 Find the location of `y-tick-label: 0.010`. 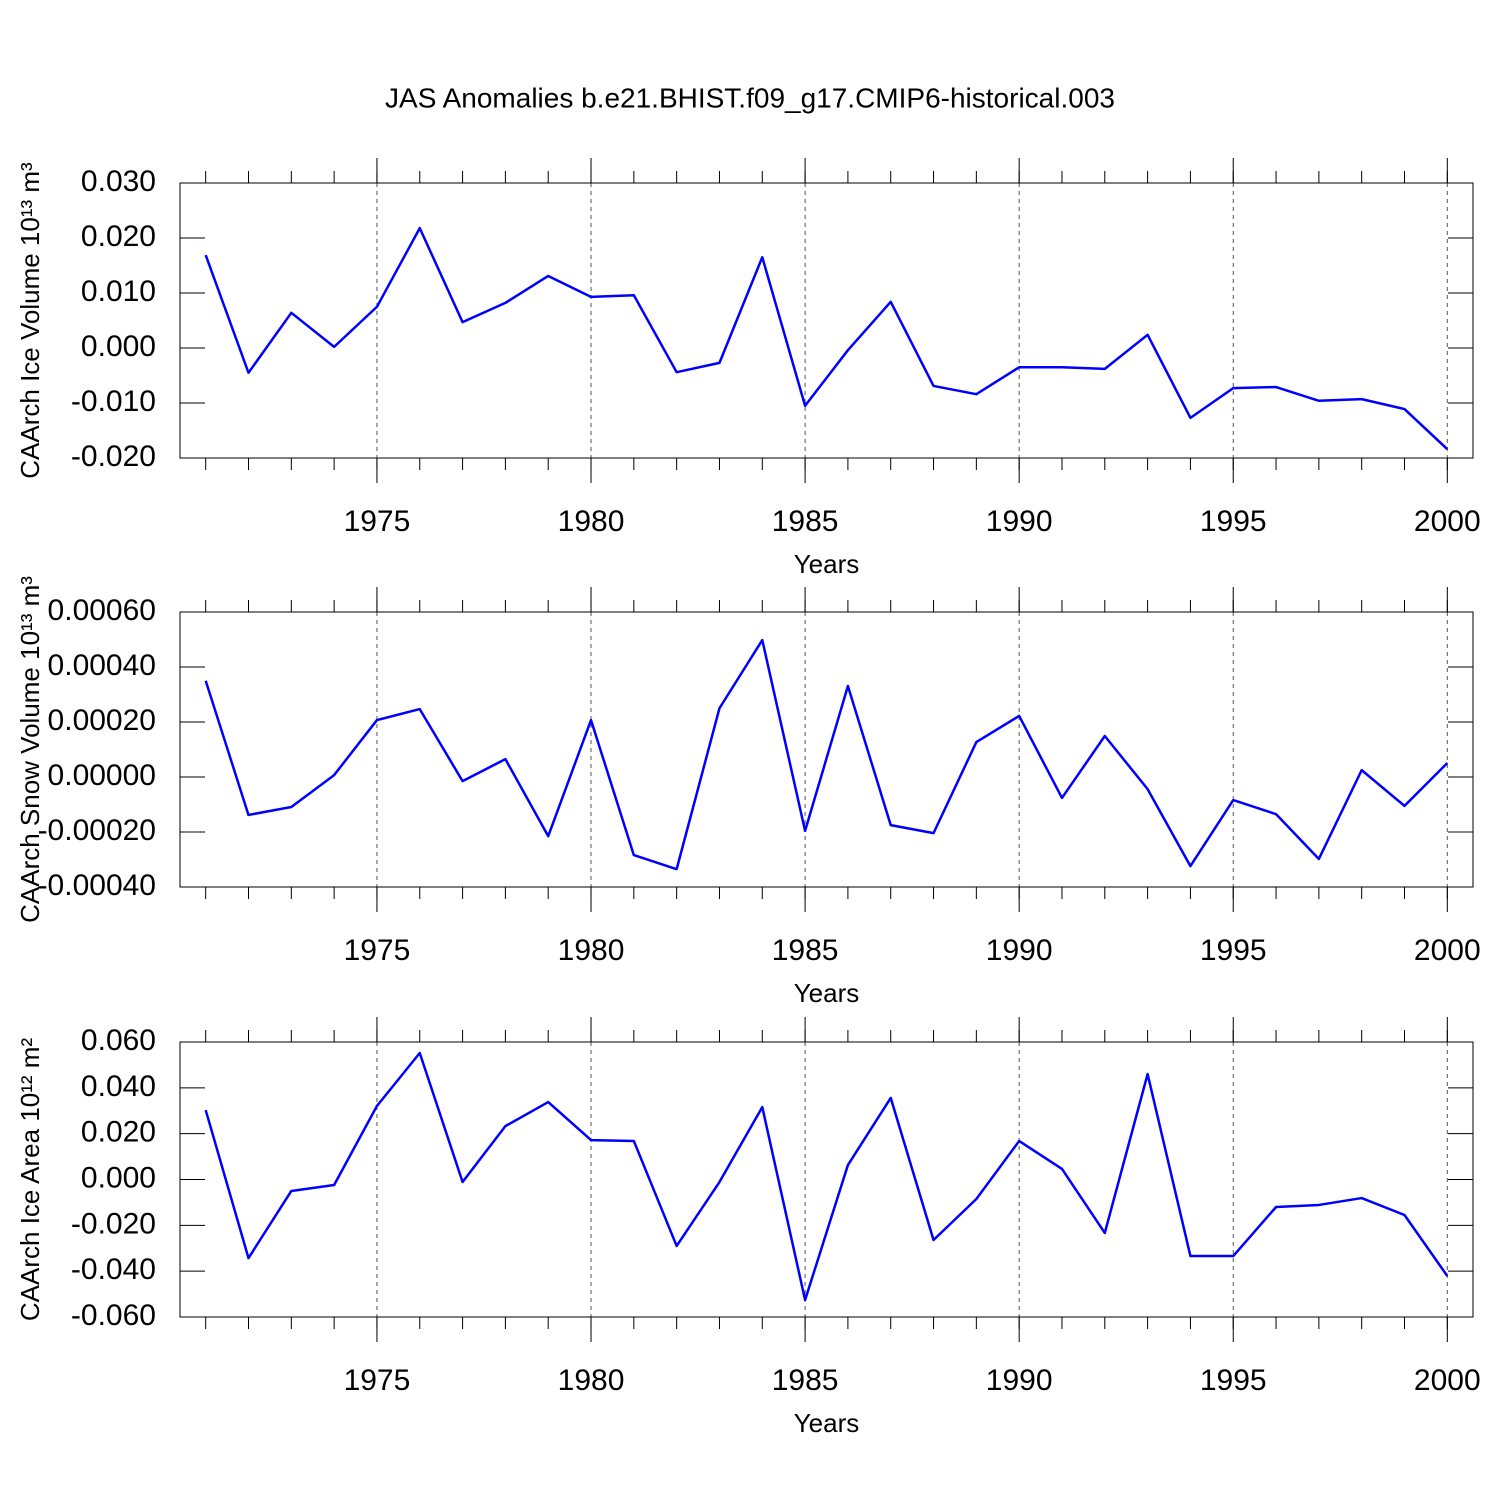

y-tick-label: 0.010 is located at coordinates (118, 291).